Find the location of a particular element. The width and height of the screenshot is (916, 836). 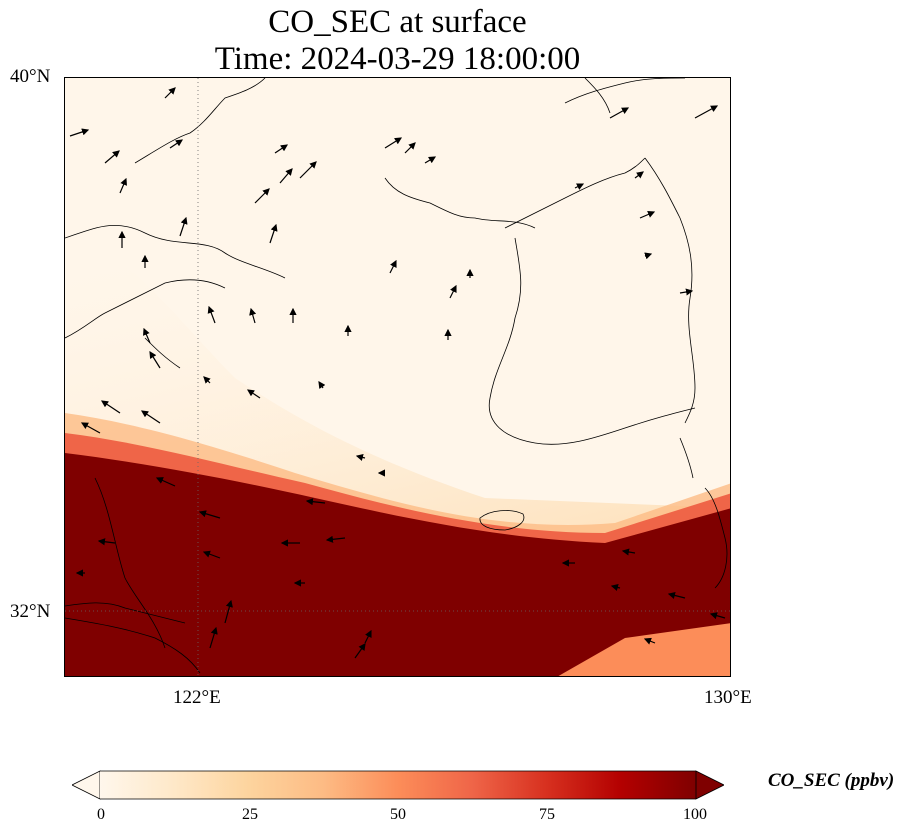

lat-label-40: 40°N is located at coordinates (30, 76).